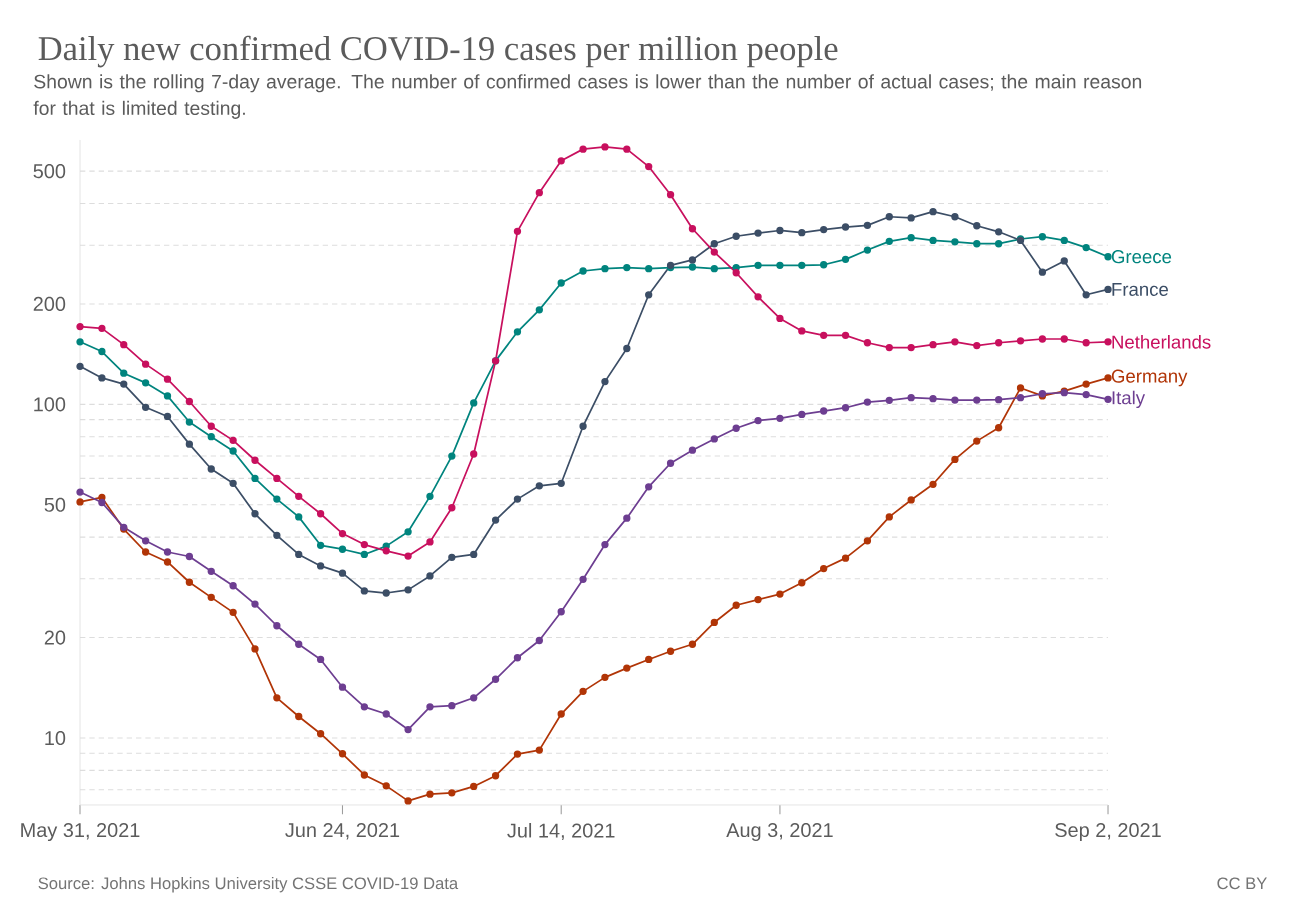 The image size is (1296, 906). Describe the element at coordinates (1141, 257) in the screenshot. I see `series-label: Greece` at that location.